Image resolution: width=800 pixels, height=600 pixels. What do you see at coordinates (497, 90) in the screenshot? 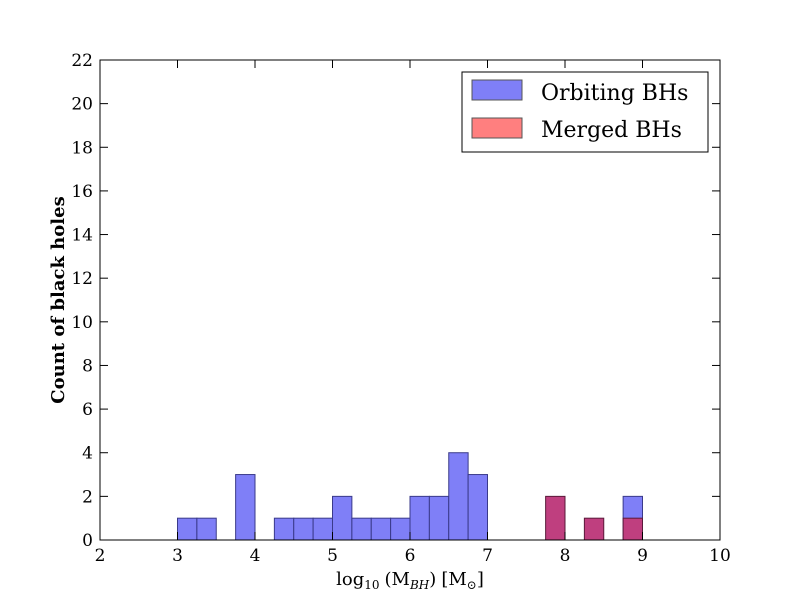
I see `legend-swatch-orbiting` at bounding box center [497, 90].